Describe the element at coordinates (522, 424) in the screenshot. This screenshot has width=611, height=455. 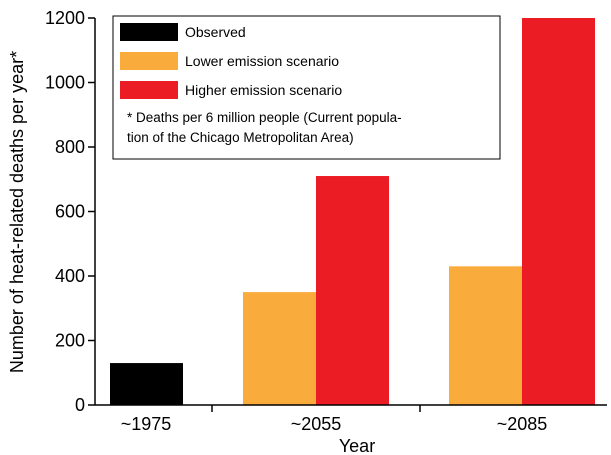
I see `x-tick-label: ~2085` at that location.